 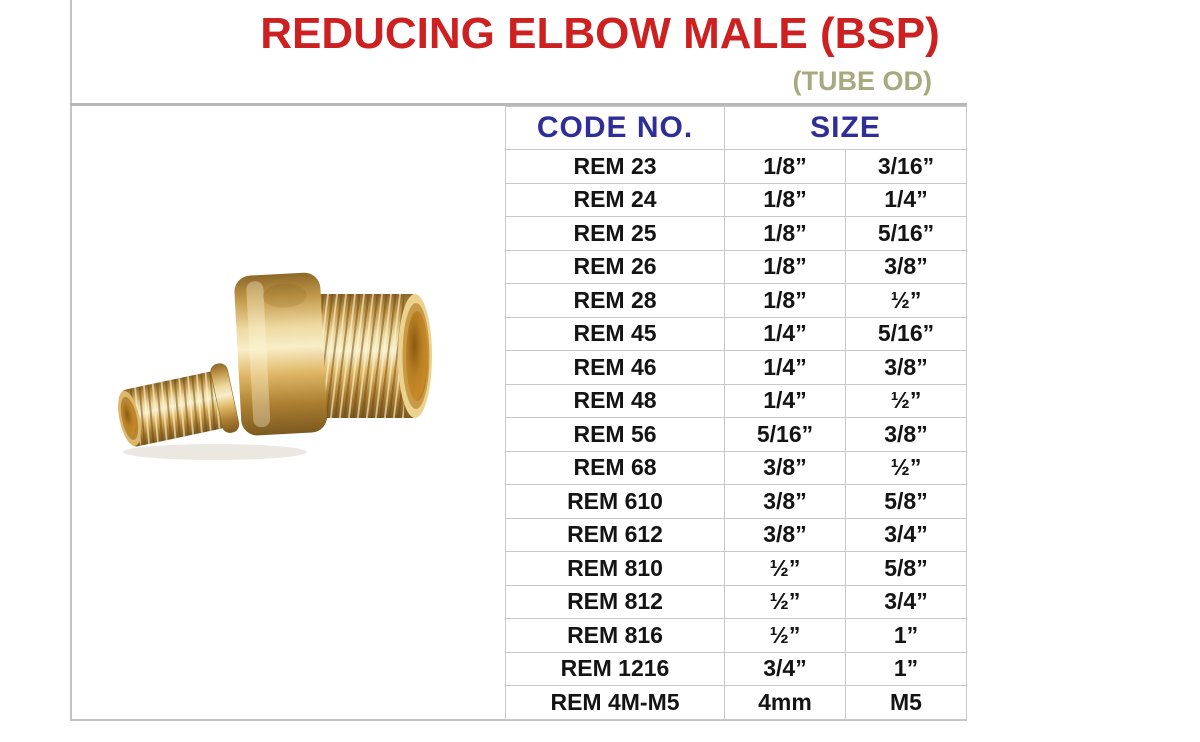 I want to click on table-row: REM 816 ½” 1”, so click(x=736, y=635).